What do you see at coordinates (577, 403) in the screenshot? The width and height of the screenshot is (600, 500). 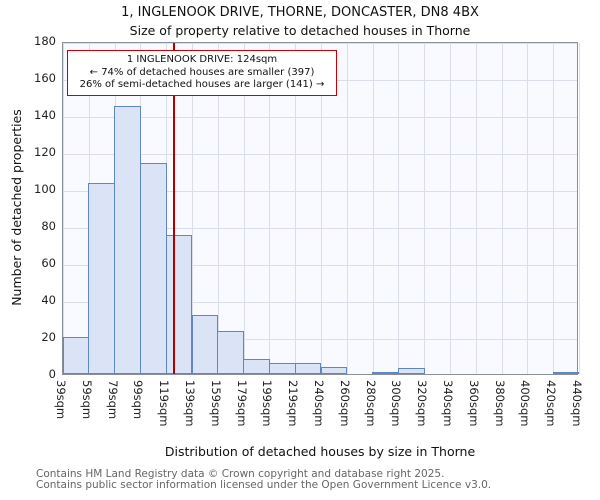 I see `x-tick-label: 440sqm` at bounding box center [577, 403].